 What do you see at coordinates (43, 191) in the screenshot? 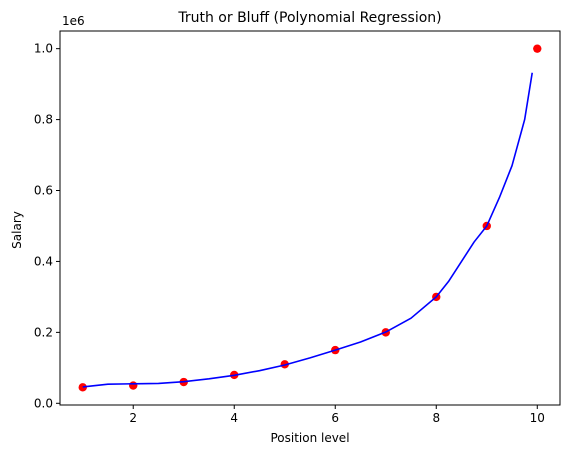
I see `y-tick-label: 0.6` at bounding box center [43, 191].